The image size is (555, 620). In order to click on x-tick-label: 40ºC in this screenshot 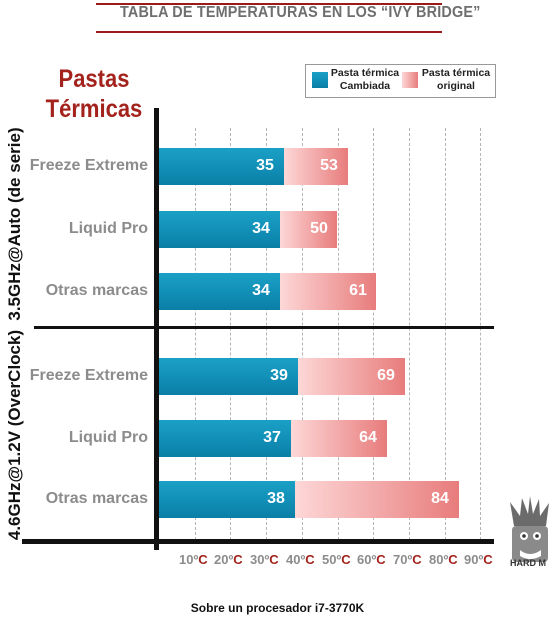, I will do `click(300, 559)`.